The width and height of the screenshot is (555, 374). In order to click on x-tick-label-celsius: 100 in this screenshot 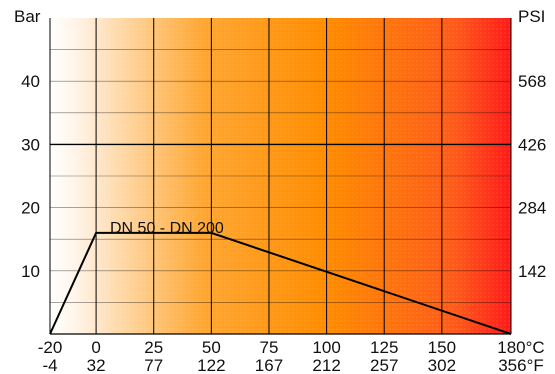, I will do `click(326, 347)`.